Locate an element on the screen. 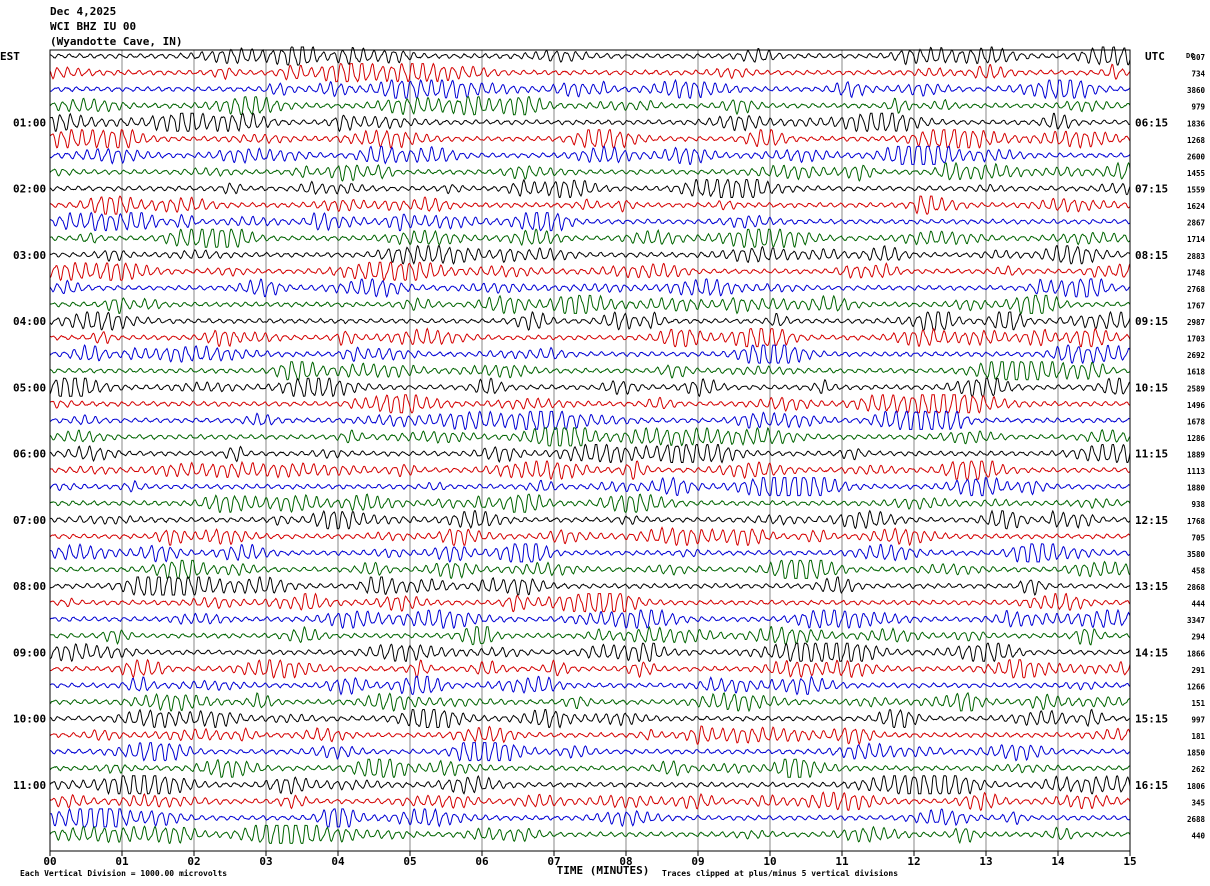 This screenshot has width=1210, height=886. dc-offset-value: 2692 is located at coordinates (1196, 355).